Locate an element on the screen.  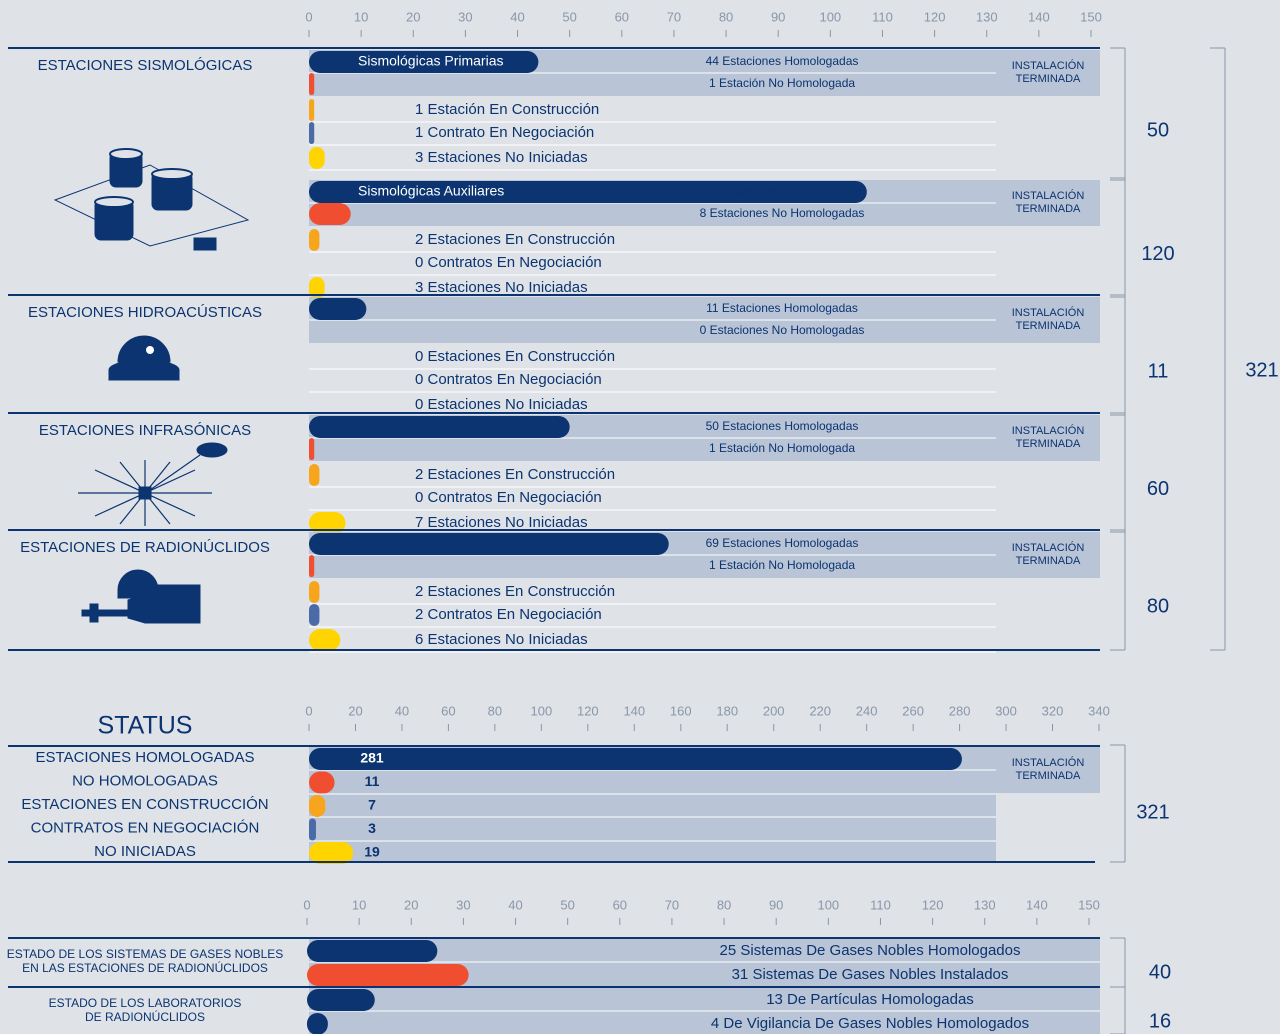
value-label: 7 is located at coordinates (372, 805).